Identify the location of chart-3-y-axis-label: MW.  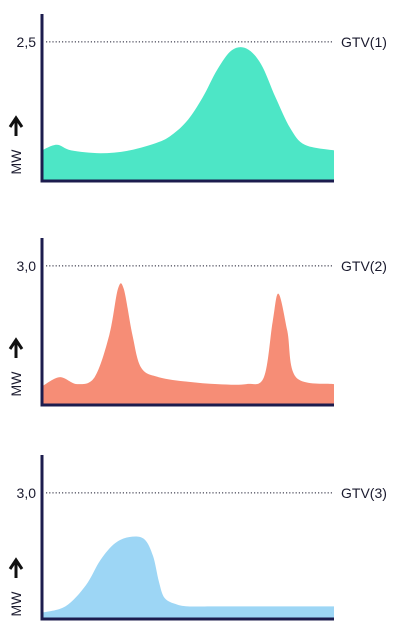
(16, 604).